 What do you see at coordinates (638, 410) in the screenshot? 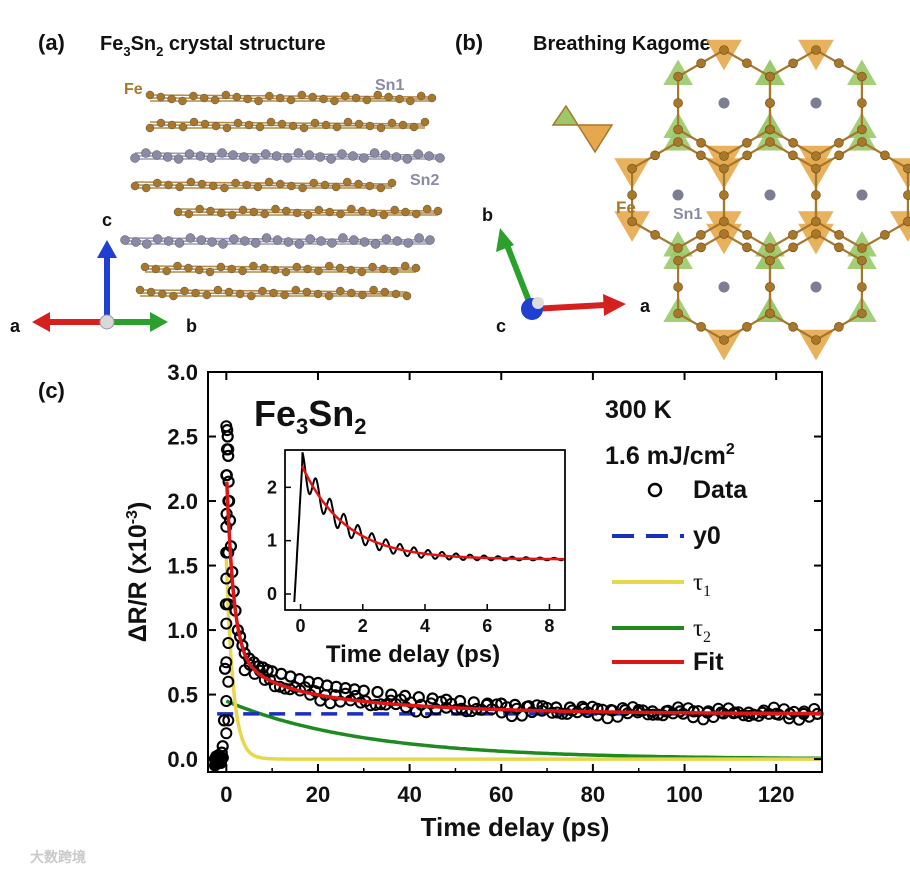
I see `annotation-temperature: 300 K` at bounding box center [638, 410].